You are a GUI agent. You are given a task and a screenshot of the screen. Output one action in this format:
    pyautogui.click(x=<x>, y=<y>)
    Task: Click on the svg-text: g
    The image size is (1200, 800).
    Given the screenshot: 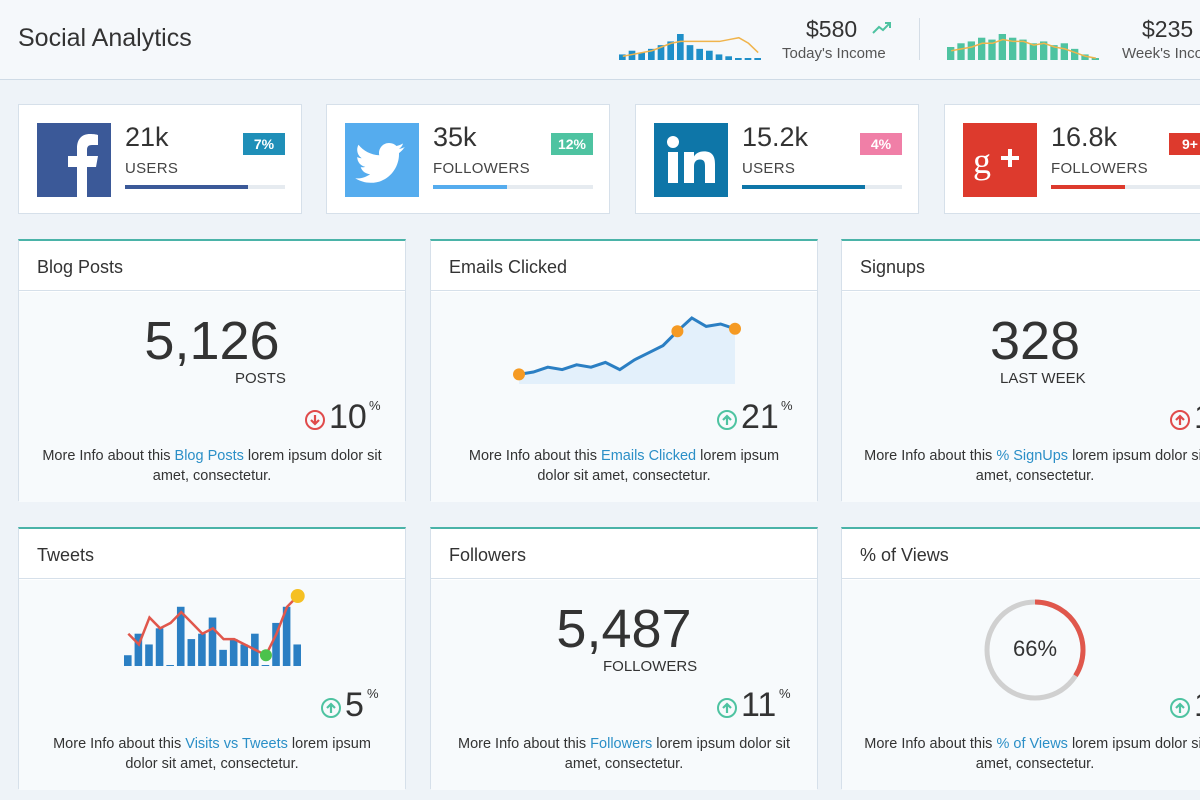 What is the action you would take?
    pyautogui.click(x=982, y=161)
    